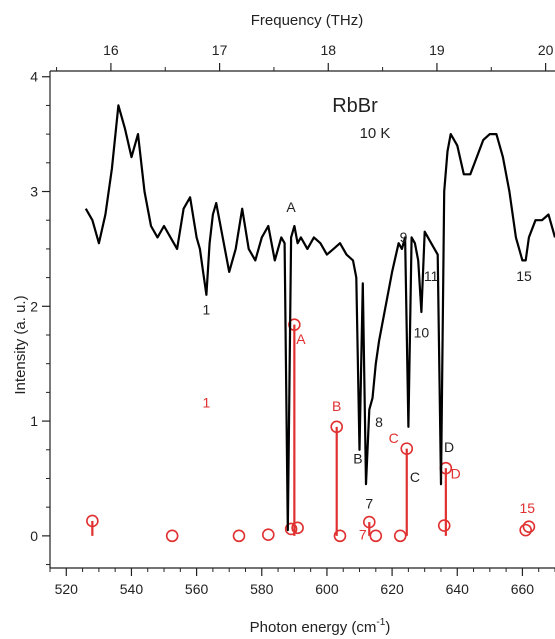 The height and width of the screenshot is (639, 555). I want to click on x-tick-label: 540, so click(132, 589).